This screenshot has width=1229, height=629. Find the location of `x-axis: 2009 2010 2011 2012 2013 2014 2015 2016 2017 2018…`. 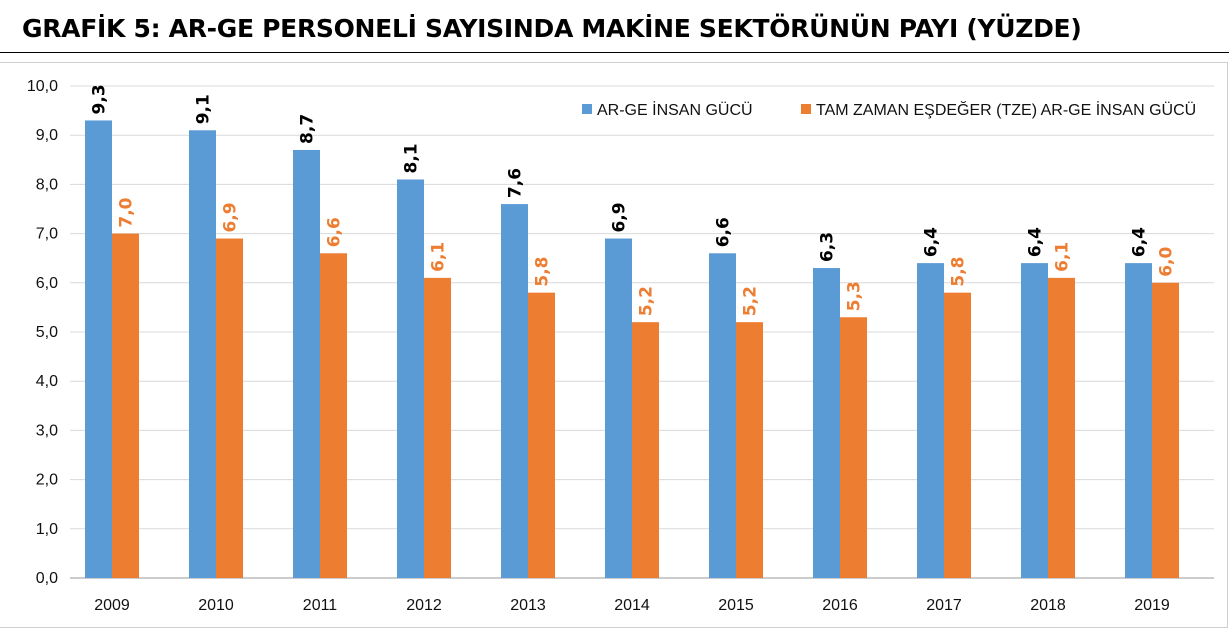

x-axis: 2009 2010 2011 2012 2013 2014 2015 2016 2017 2018… is located at coordinates (632, 605).